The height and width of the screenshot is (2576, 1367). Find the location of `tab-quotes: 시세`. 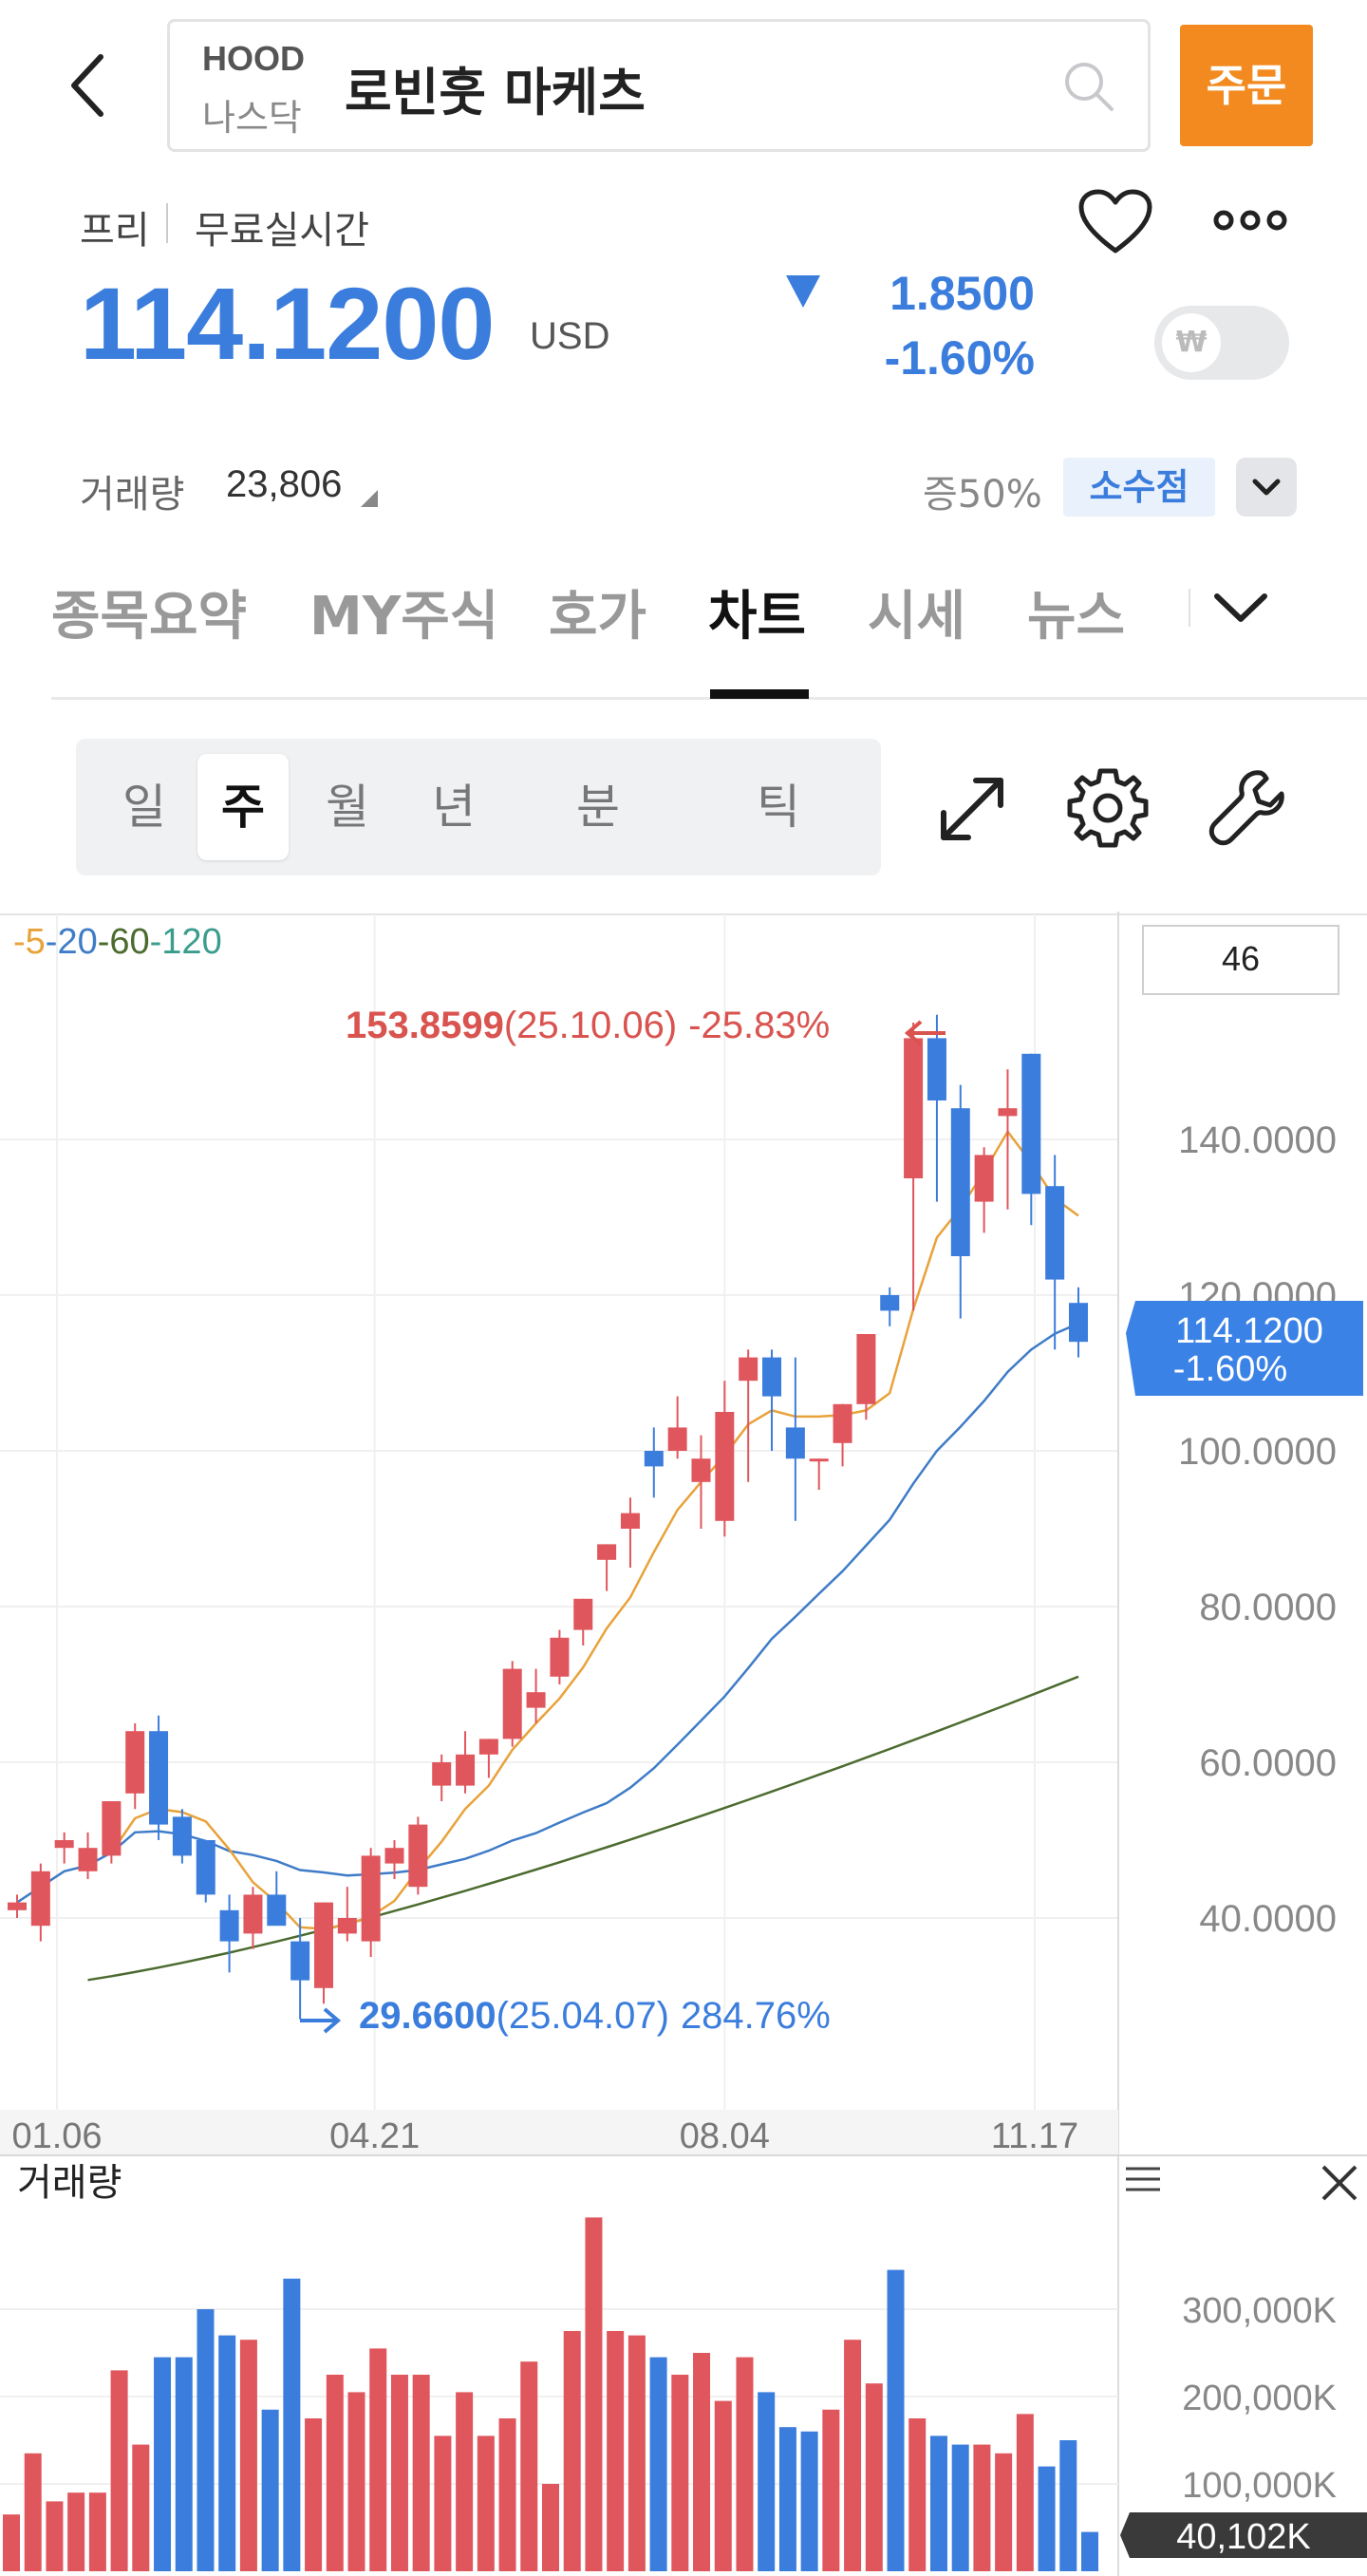

tab-quotes: 시세 is located at coordinates (917, 617).